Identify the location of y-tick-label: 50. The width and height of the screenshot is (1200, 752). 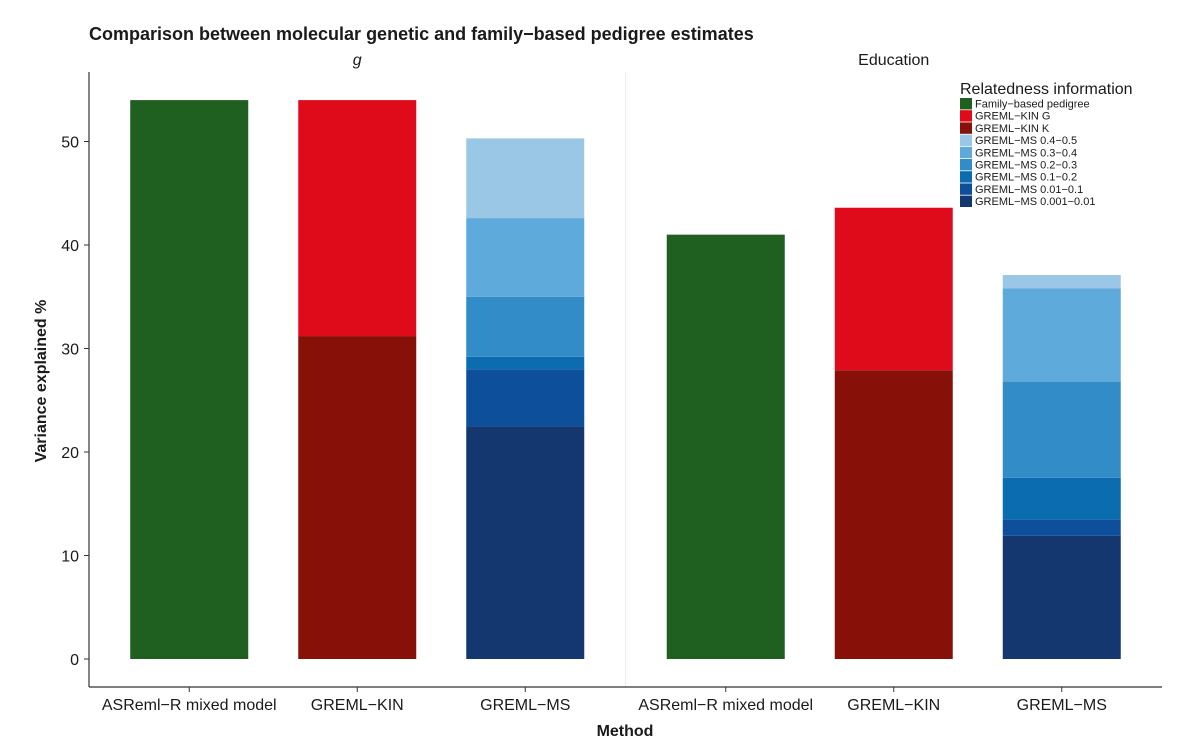
(70, 143).